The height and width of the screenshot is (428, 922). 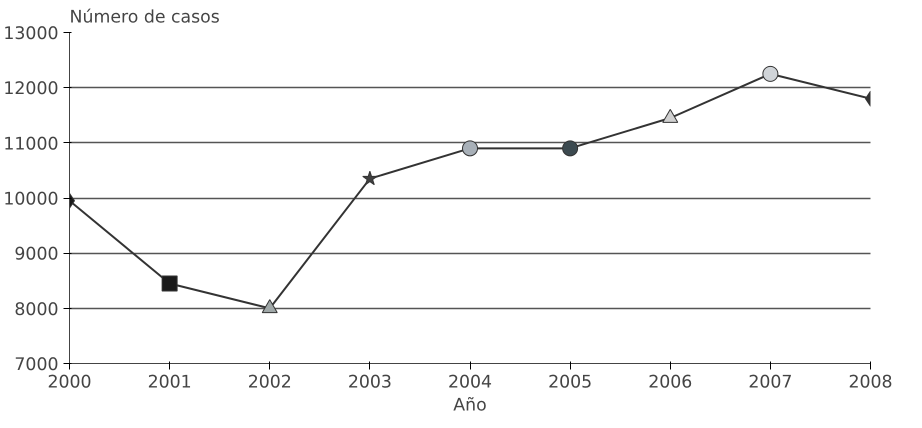 What do you see at coordinates (870, 382) in the screenshot?
I see `x-tick-label: 2008` at bounding box center [870, 382].